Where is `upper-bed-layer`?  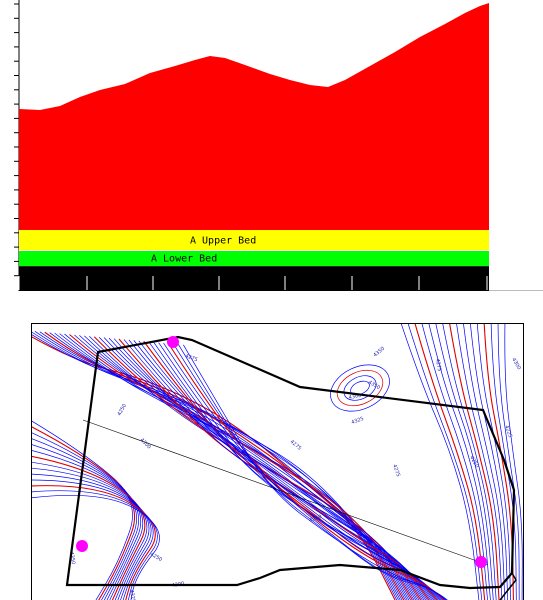 upper-bed-layer is located at coordinates (254, 240).